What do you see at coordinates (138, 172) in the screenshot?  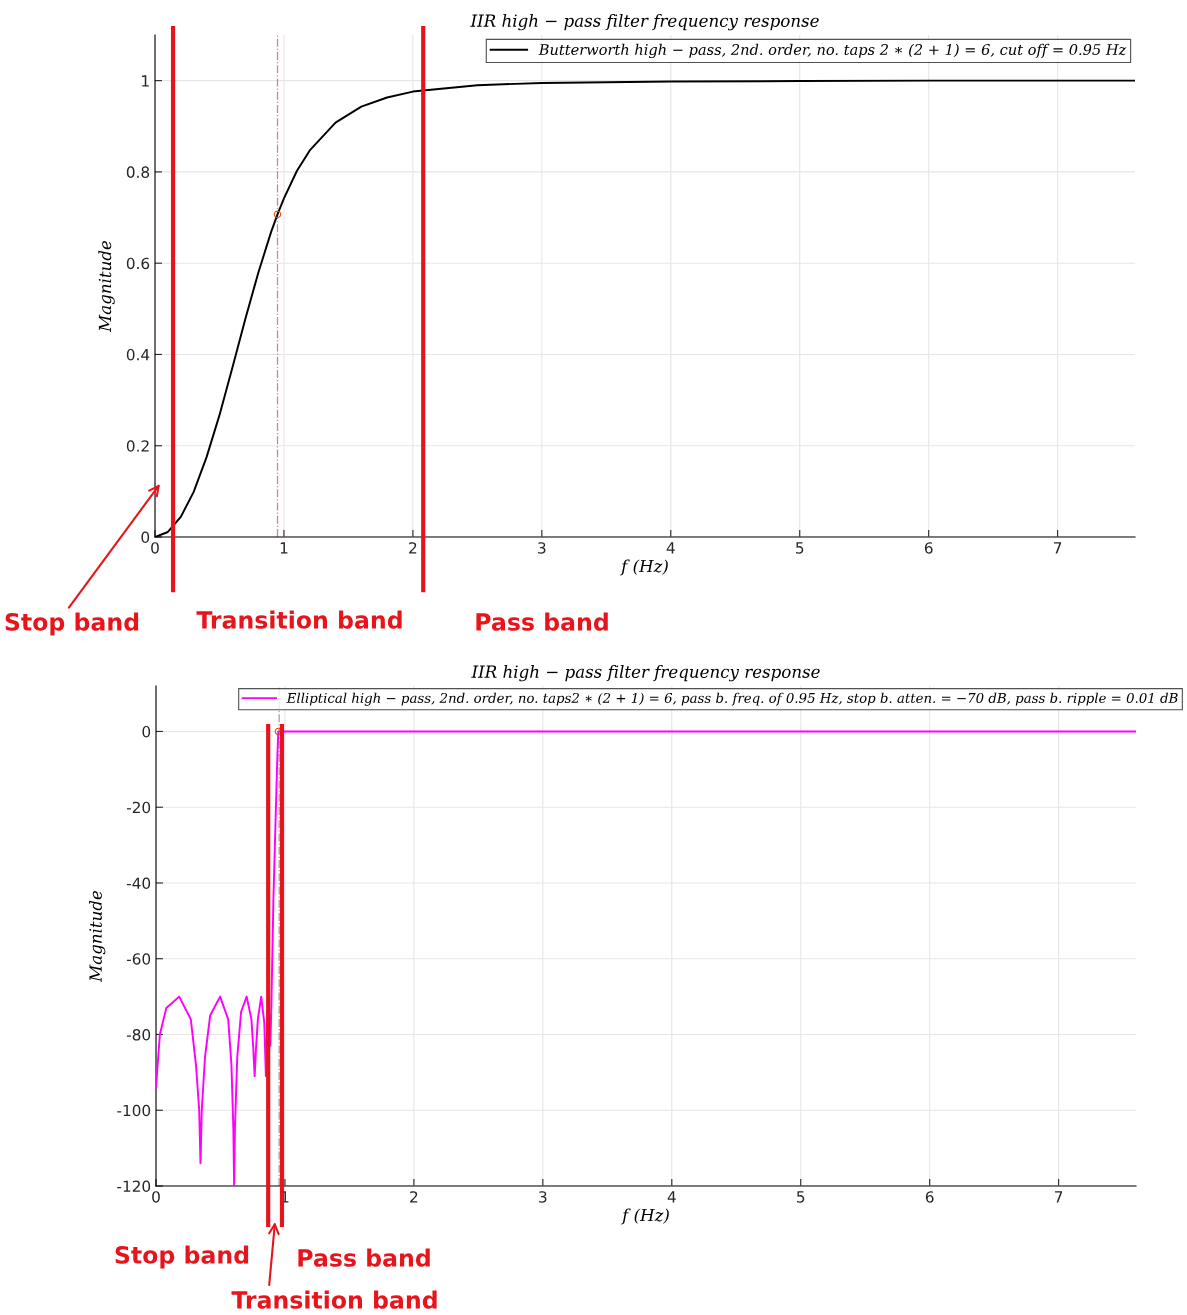 I see `y-tick-label: 0.8` at bounding box center [138, 172].